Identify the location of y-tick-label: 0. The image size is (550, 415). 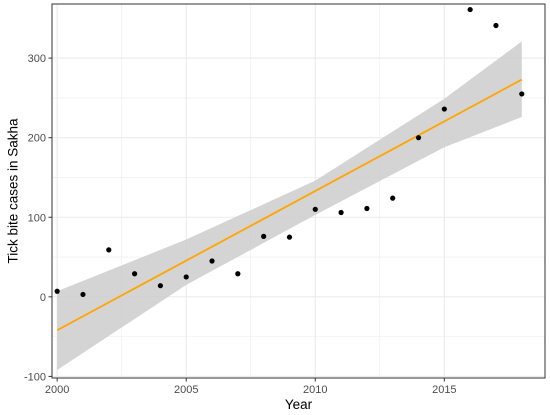
(43, 298).